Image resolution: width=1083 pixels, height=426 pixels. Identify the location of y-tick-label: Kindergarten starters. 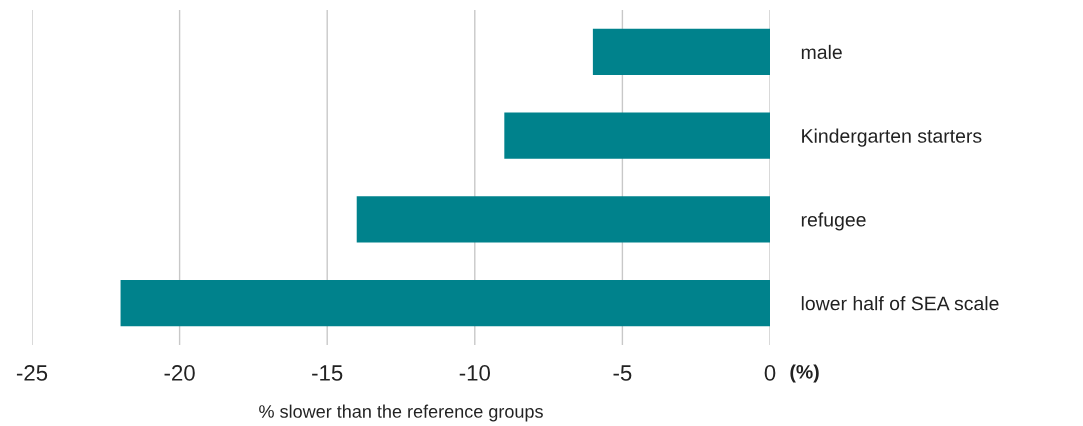
(892, 137).